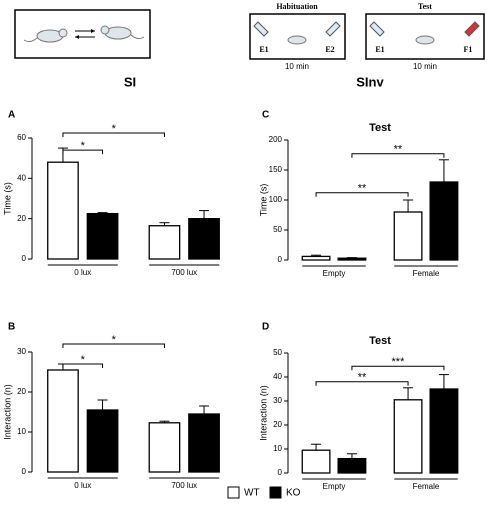  Describe the element at coordinates (399, 362) in the screenshot. I see `significance-label: ***` at that location.